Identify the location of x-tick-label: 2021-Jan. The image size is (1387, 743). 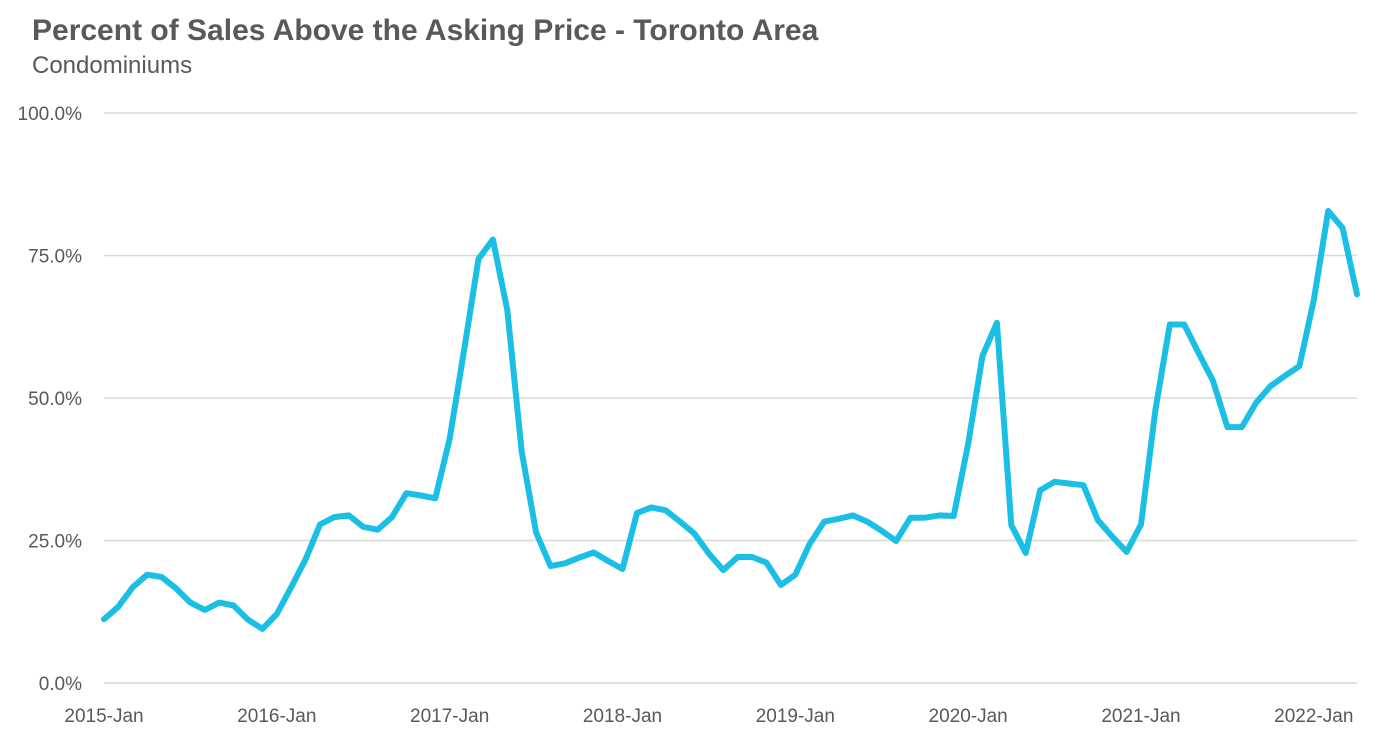
(1140, 716).